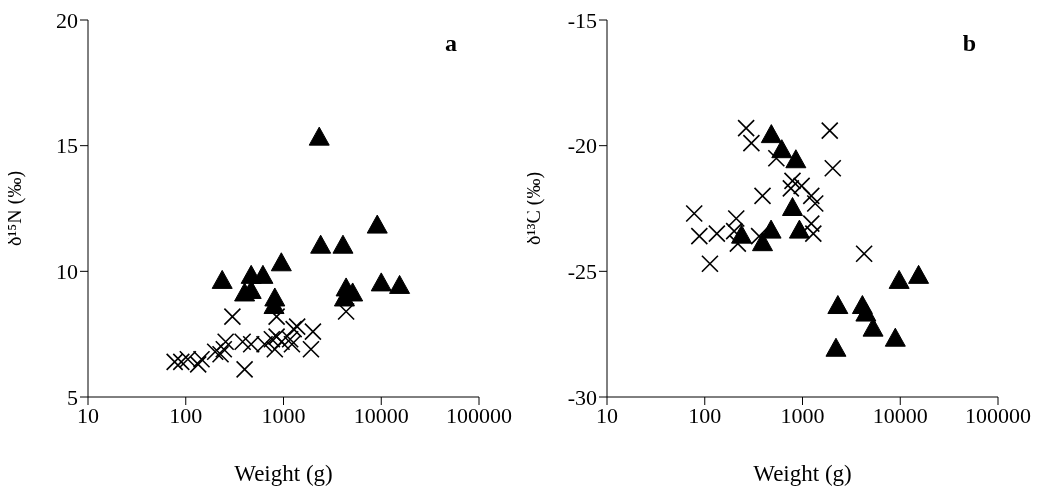 Image resolution: width=1054 pixels, height=503 pixels. I want to click on annotation: a, so click(451, 43).